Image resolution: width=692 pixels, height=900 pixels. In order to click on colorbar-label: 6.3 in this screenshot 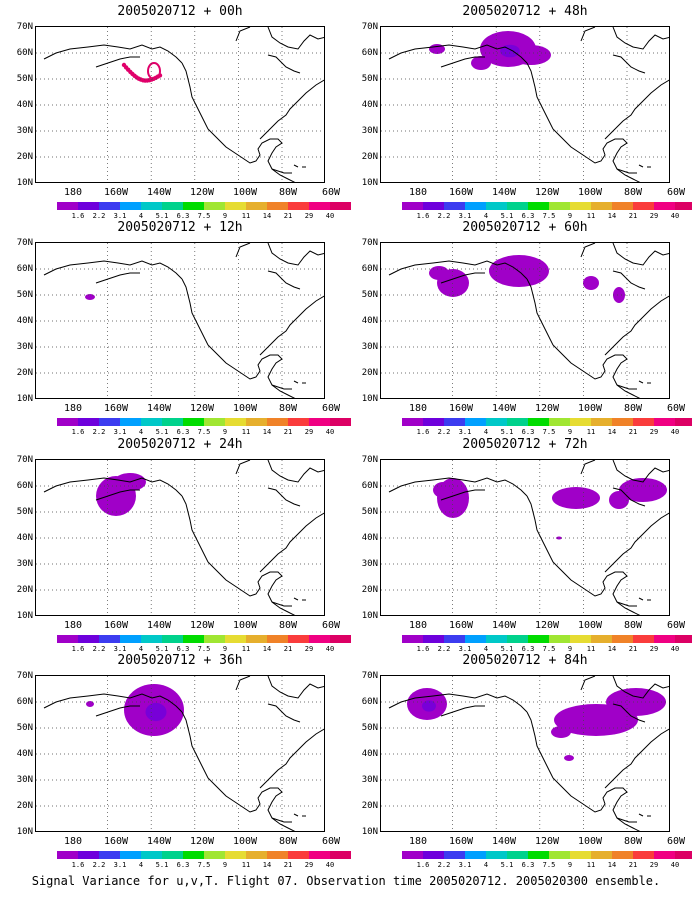, I will do `click(183, 865)`.